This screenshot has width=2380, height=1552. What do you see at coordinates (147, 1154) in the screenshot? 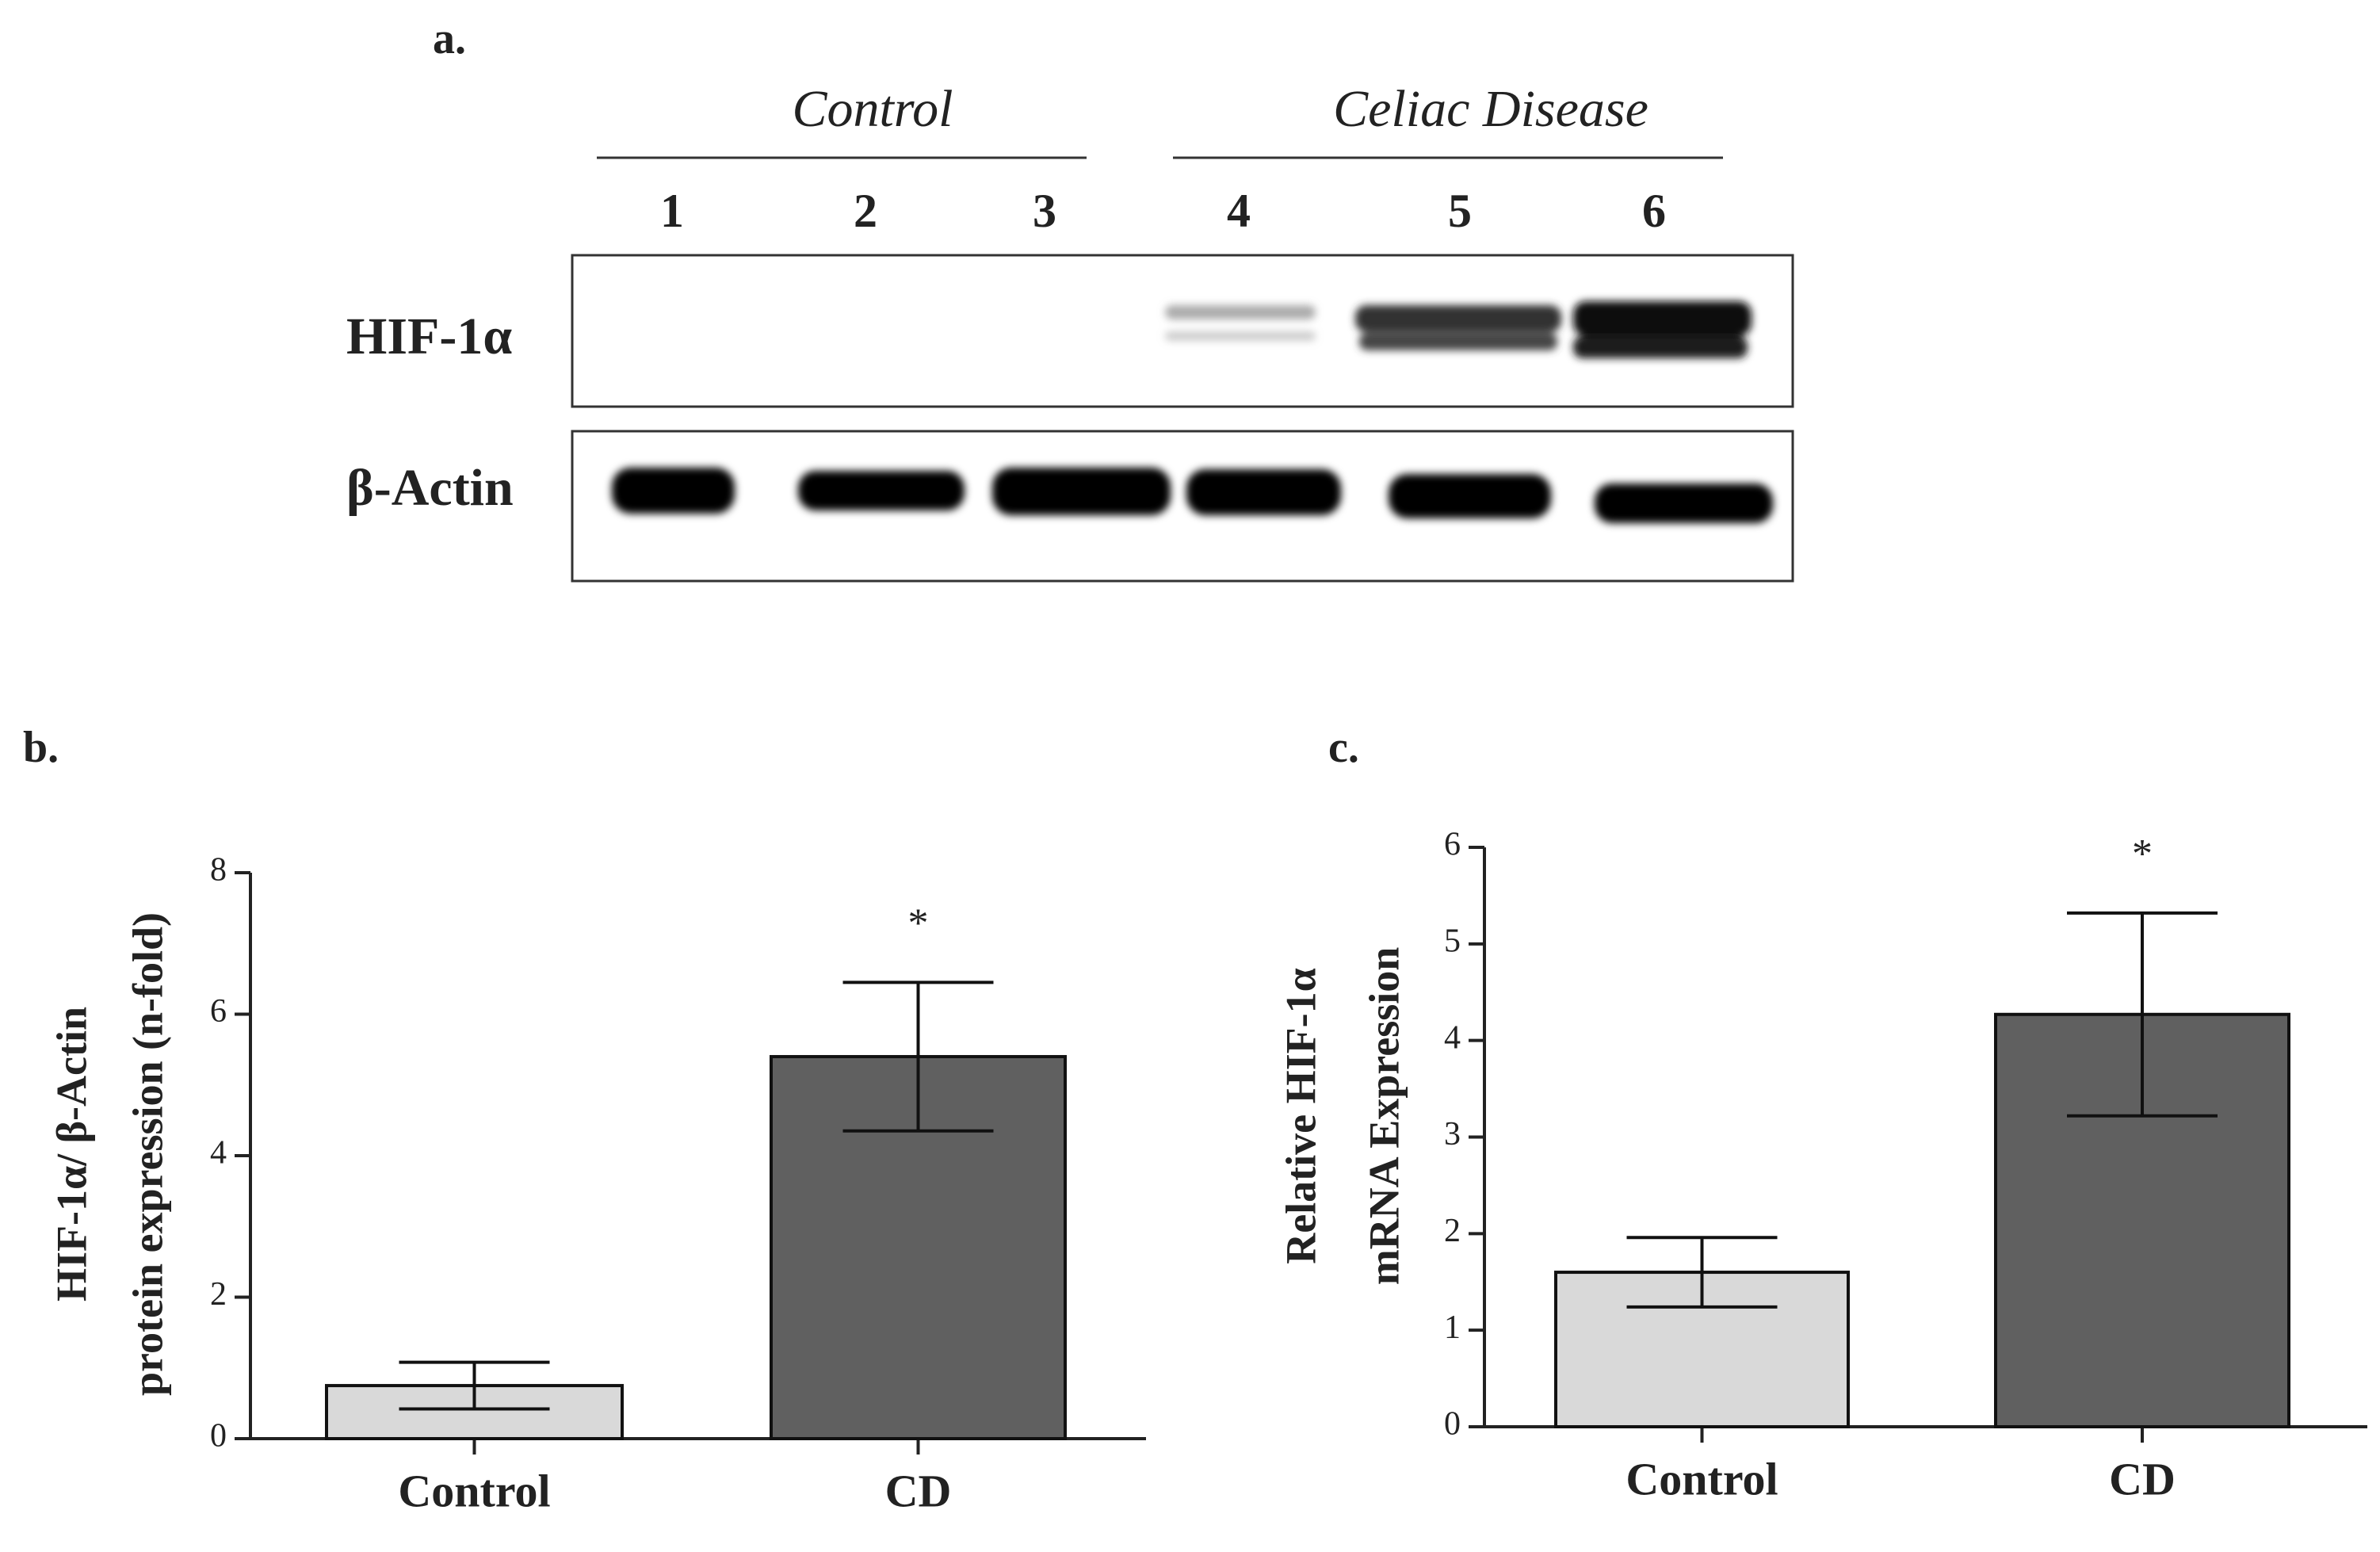
I see `y-axis-label: protein expression (n-fold)` at bounding box center [147, 1154].